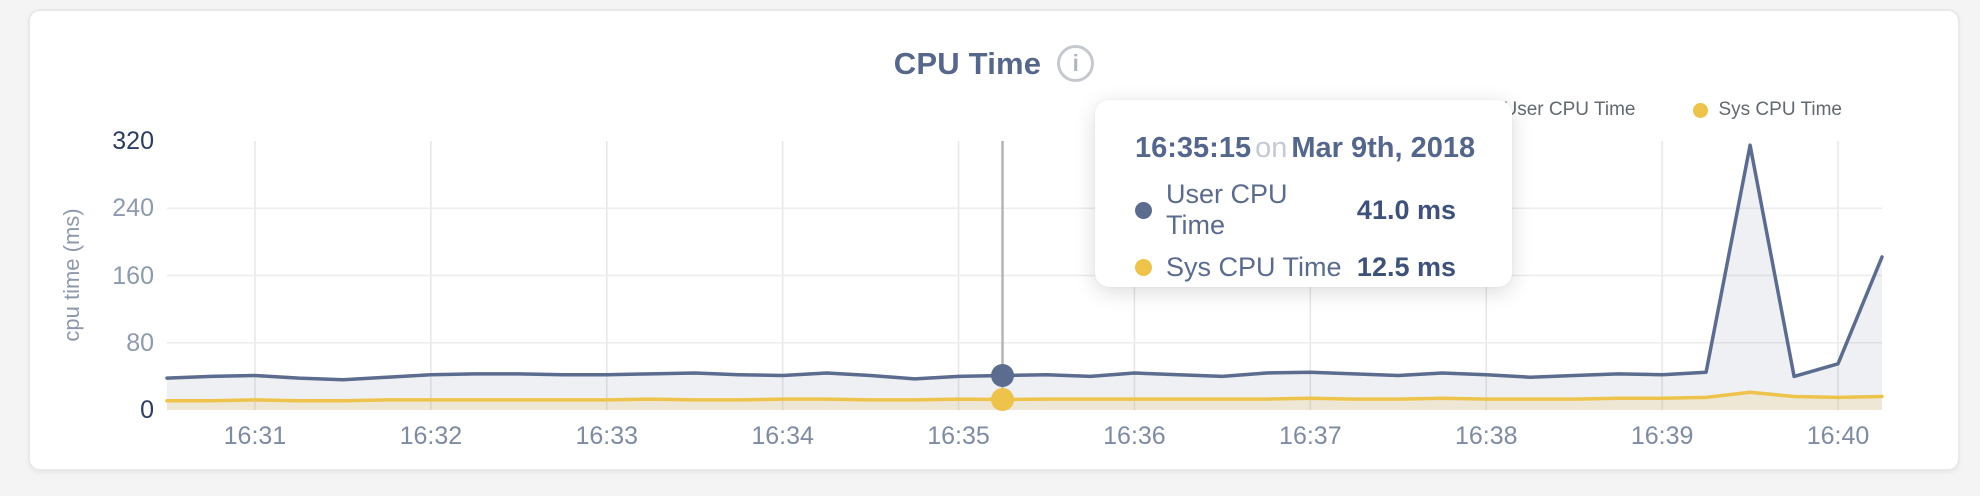  Describe the element at coordinates (1003, 376) in the screenshot. I see `hover-dot-user-cpu-time` at that location.